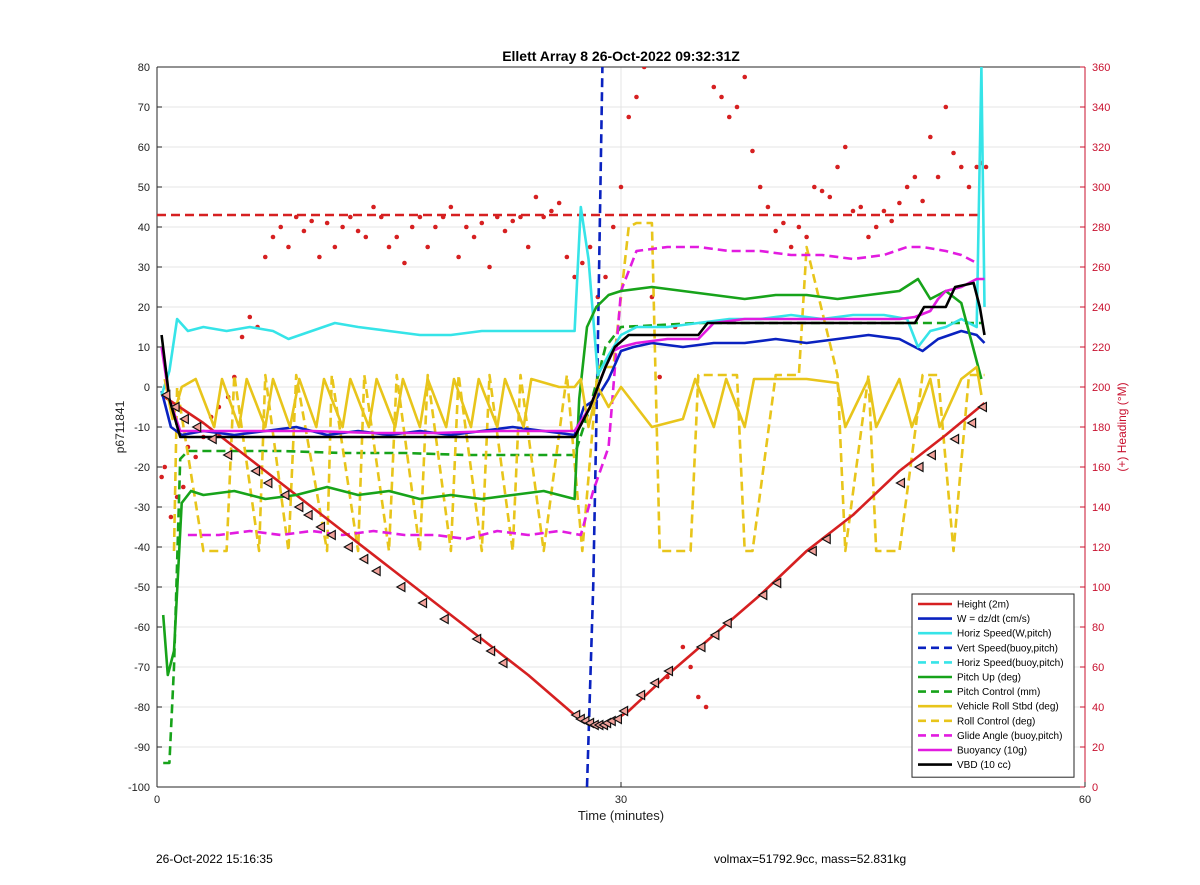 The width and height of the screenshot is (1200, 885). I want to click on y-tick-label: 80, so click(144, 68).